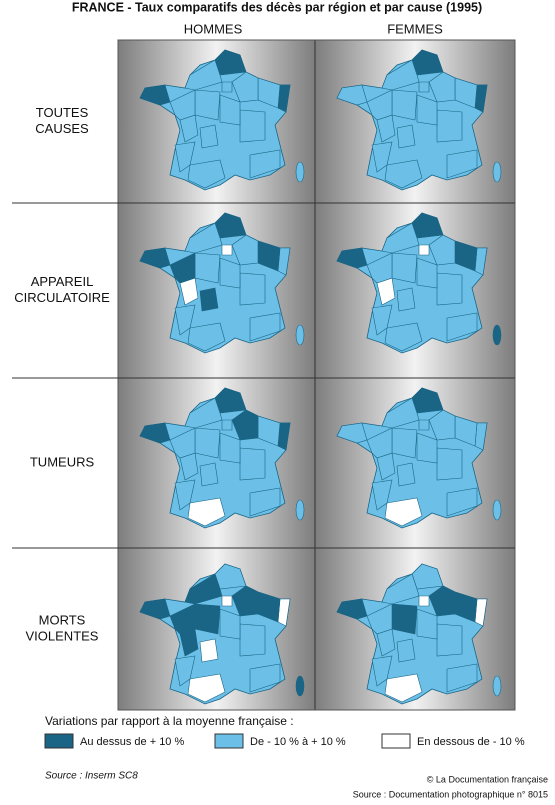 Image resolution: width=555 pixels, height=805 pixels. Describe the element at coordinates (62, 297) in the screenshot. I see `row-label: CIRCULATOIRE` at that location.